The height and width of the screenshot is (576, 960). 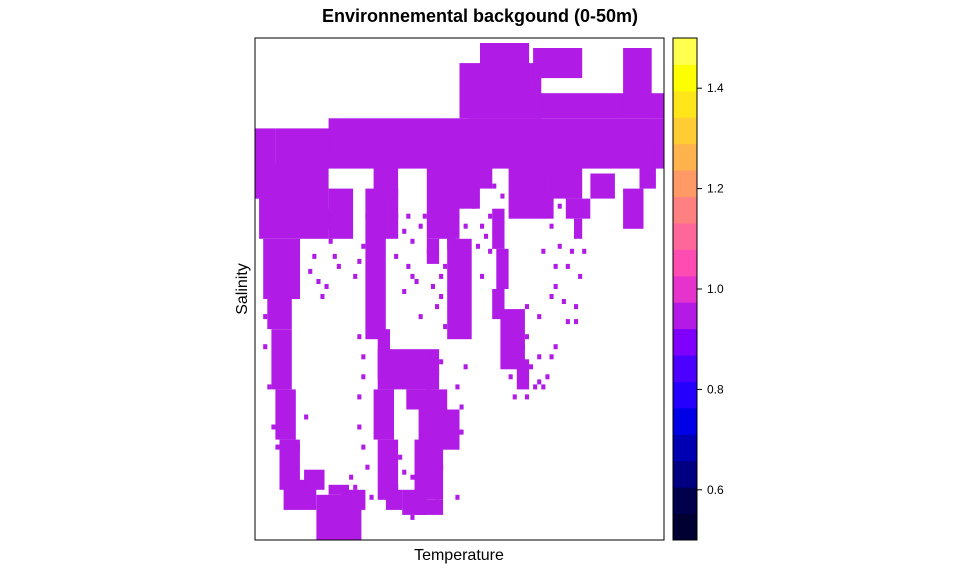 I want to click on colorkey-tick-label-3: 1.2, so click(x=715, y=189).